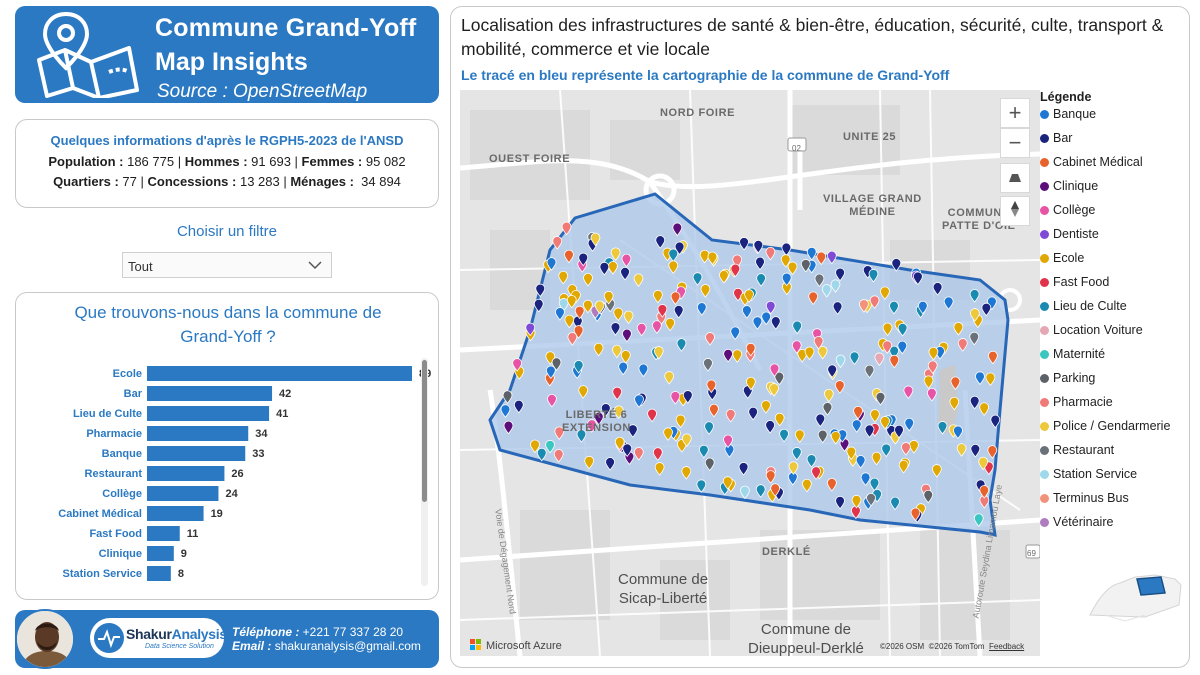 The height and width of the screenshot is (675, 1200). I want to click on legend-item: Maternité, so click(1112, 358).